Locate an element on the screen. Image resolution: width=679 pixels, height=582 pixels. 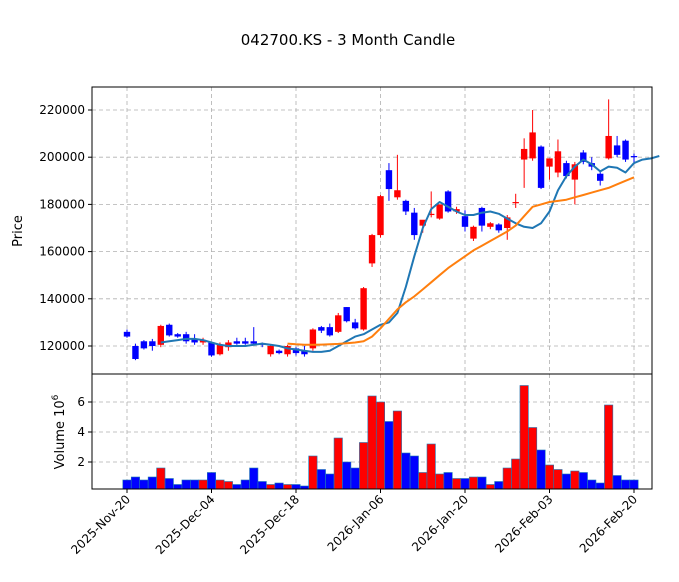
x-tick-label: 2026-Jan-06 is located at coordinates (356, 523).